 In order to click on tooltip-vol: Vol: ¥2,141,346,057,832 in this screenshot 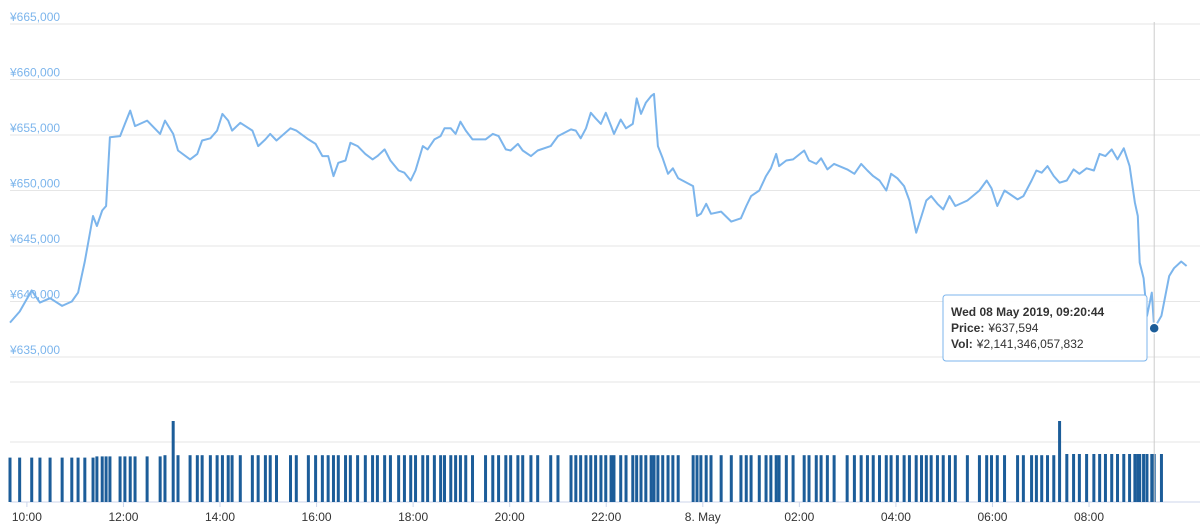, I will do `click(1017, 344)`.